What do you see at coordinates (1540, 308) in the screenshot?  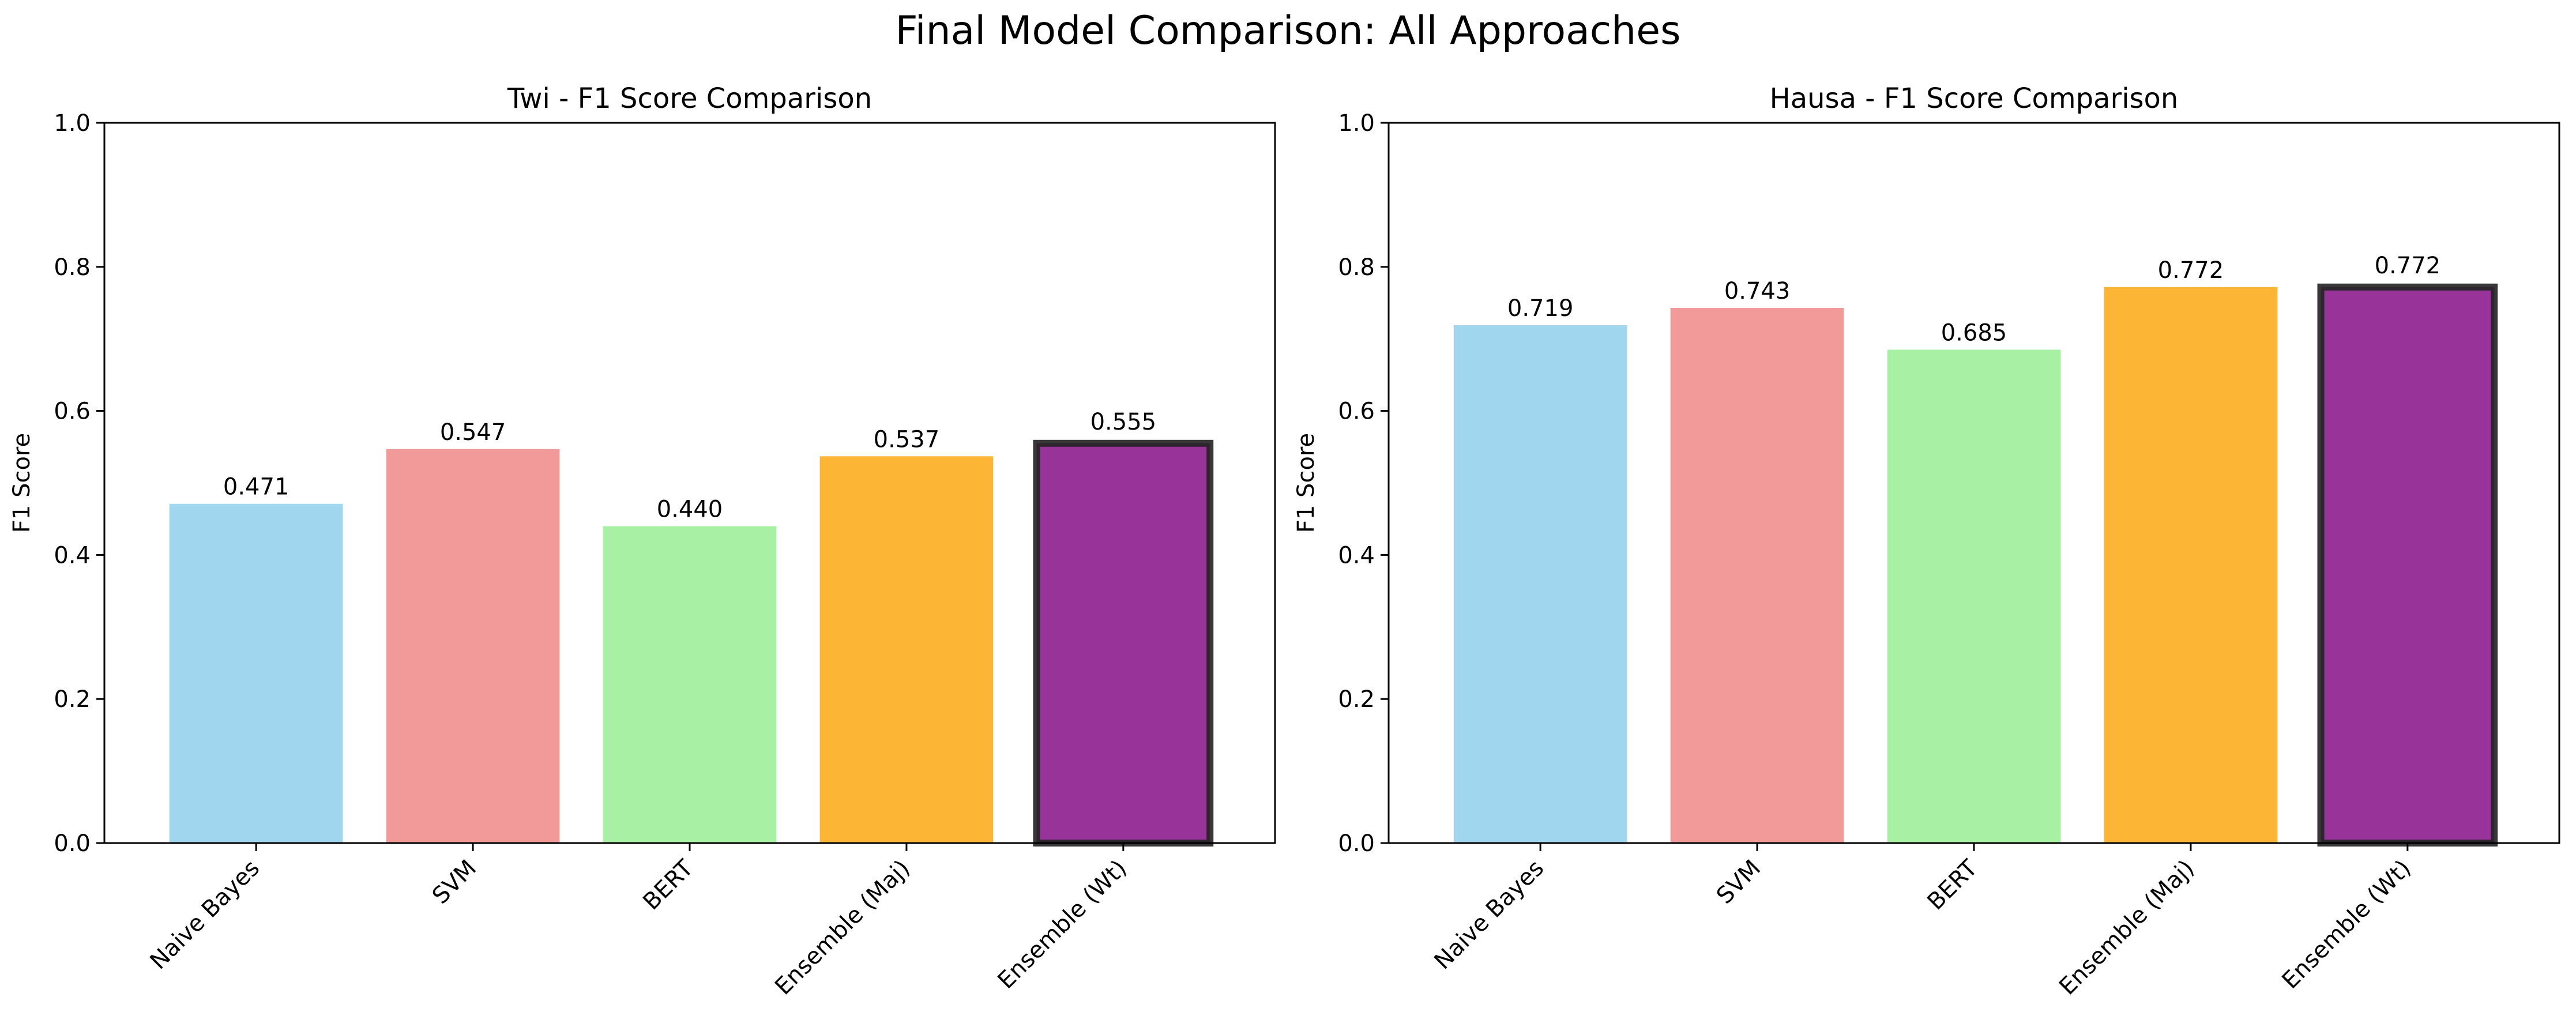 I see `bar-value-label: 0.719` at bounding box center [1540, 308].